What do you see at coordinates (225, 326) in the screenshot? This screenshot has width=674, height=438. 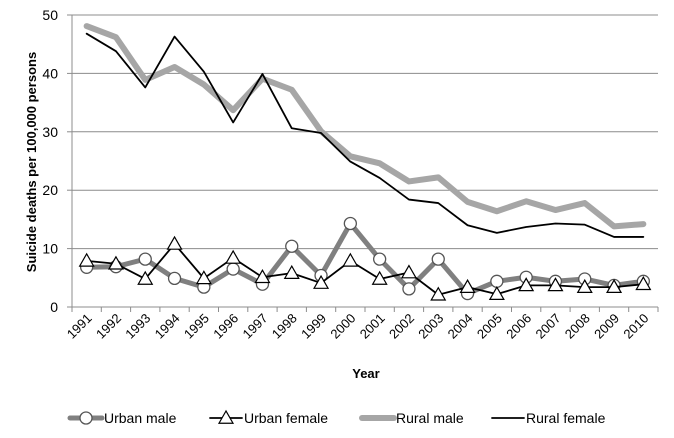 I see `x-tick-label: 1996` at bounding box center [225, 326].